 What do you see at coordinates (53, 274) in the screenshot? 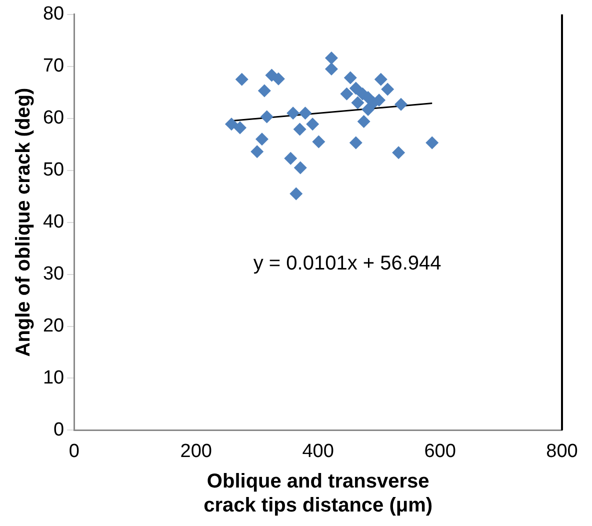
I see `y-tick-label: 30` at bounding box center [53, 274].